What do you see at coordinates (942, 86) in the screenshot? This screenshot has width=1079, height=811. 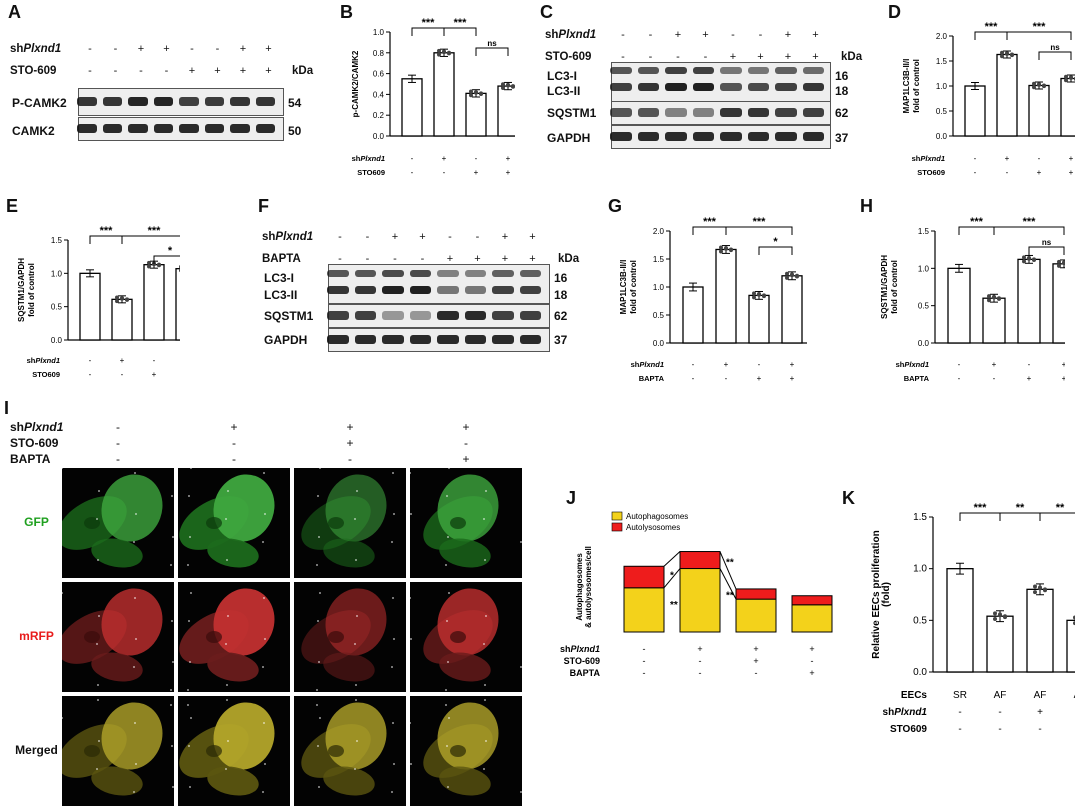 I see `y-tick-label: 1.0` at bounding box center [942, 86].